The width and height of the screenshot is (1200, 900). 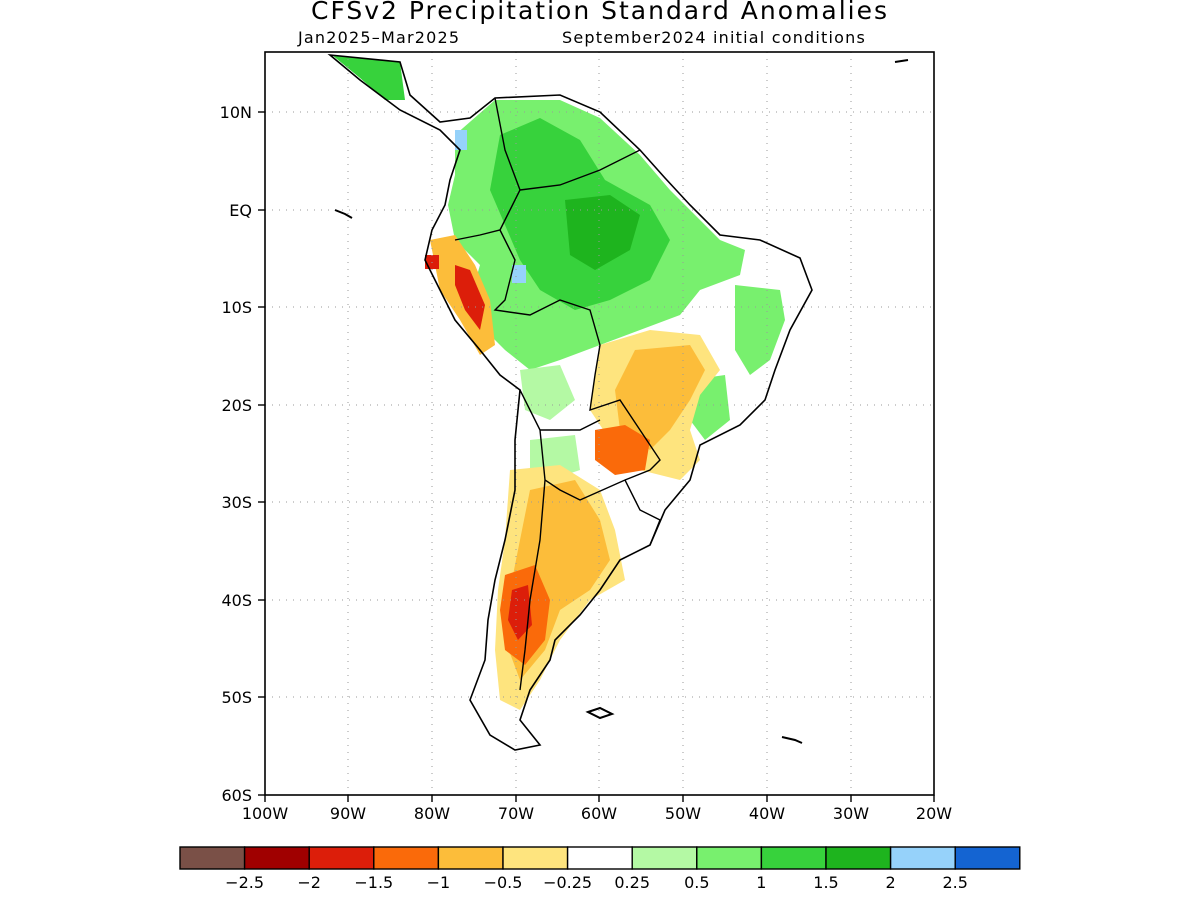 What do you see at coordinates (343, 214) in the screenshot?
I see `galapagos-islands` at bounding box center [343, 214].